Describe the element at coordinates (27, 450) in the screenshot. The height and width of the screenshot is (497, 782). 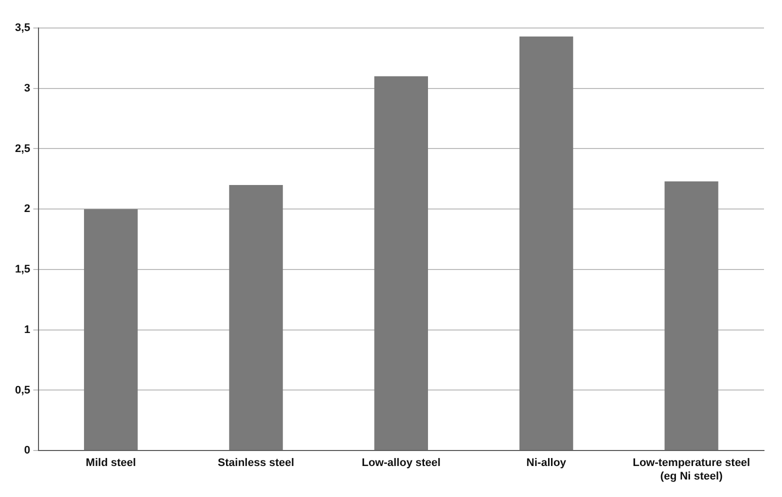
I see `y-tick-label: 0` at that location.